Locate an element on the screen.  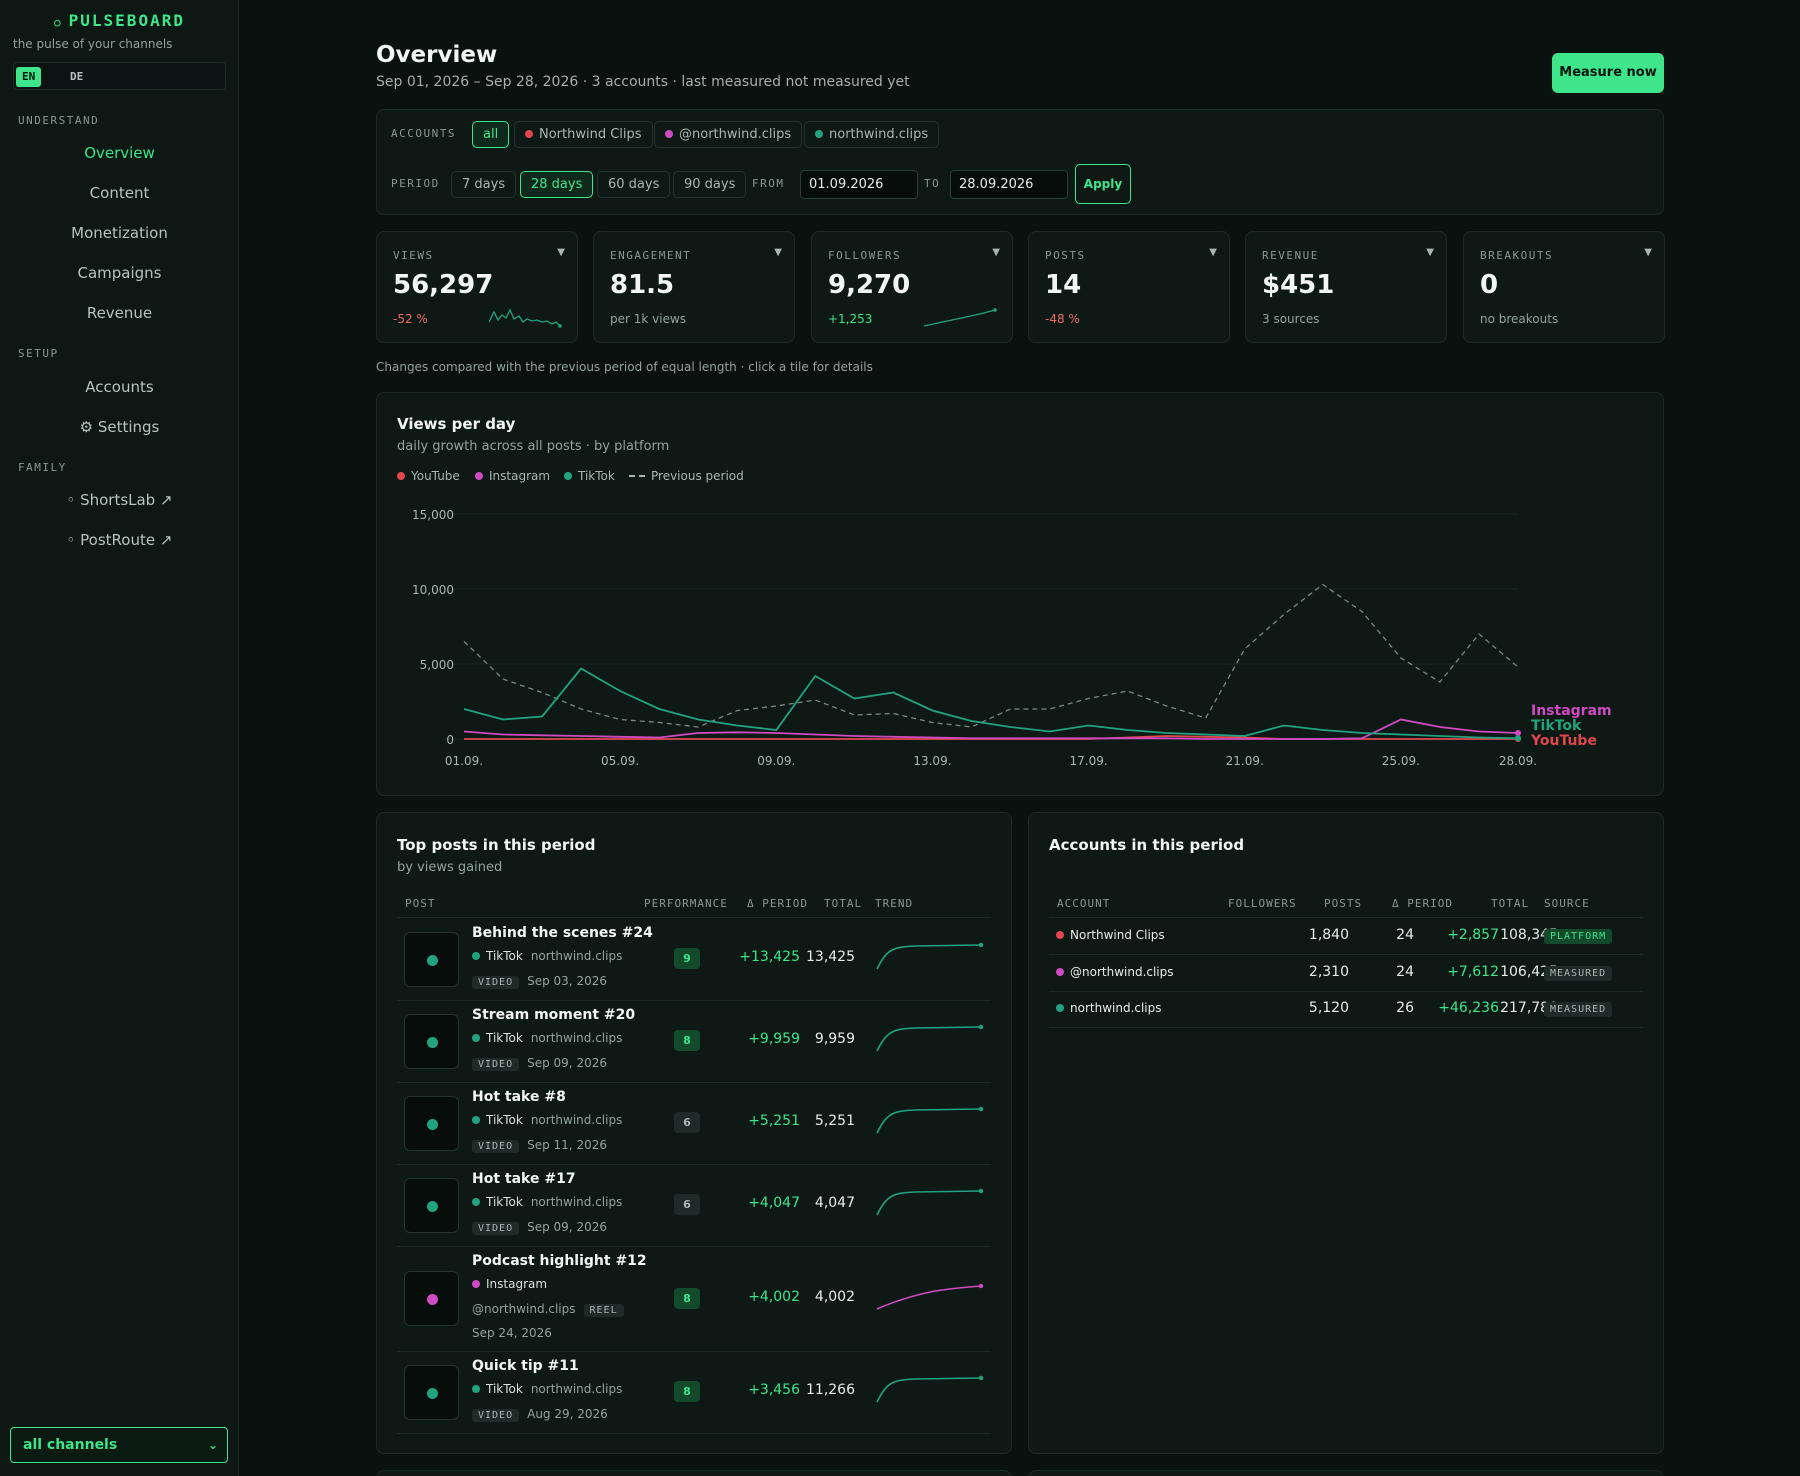
legend-instagram: Instagram is located at coordinates (512, 476).